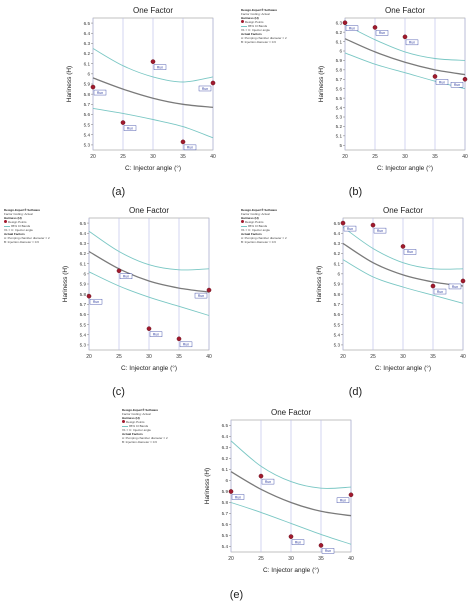 The height and width of the screenshot is (603, 474). What do you see at coordinates (87, 134) in the screenshot?
I see `y-tick-label: 5.4` at bounding box center [87, 134].